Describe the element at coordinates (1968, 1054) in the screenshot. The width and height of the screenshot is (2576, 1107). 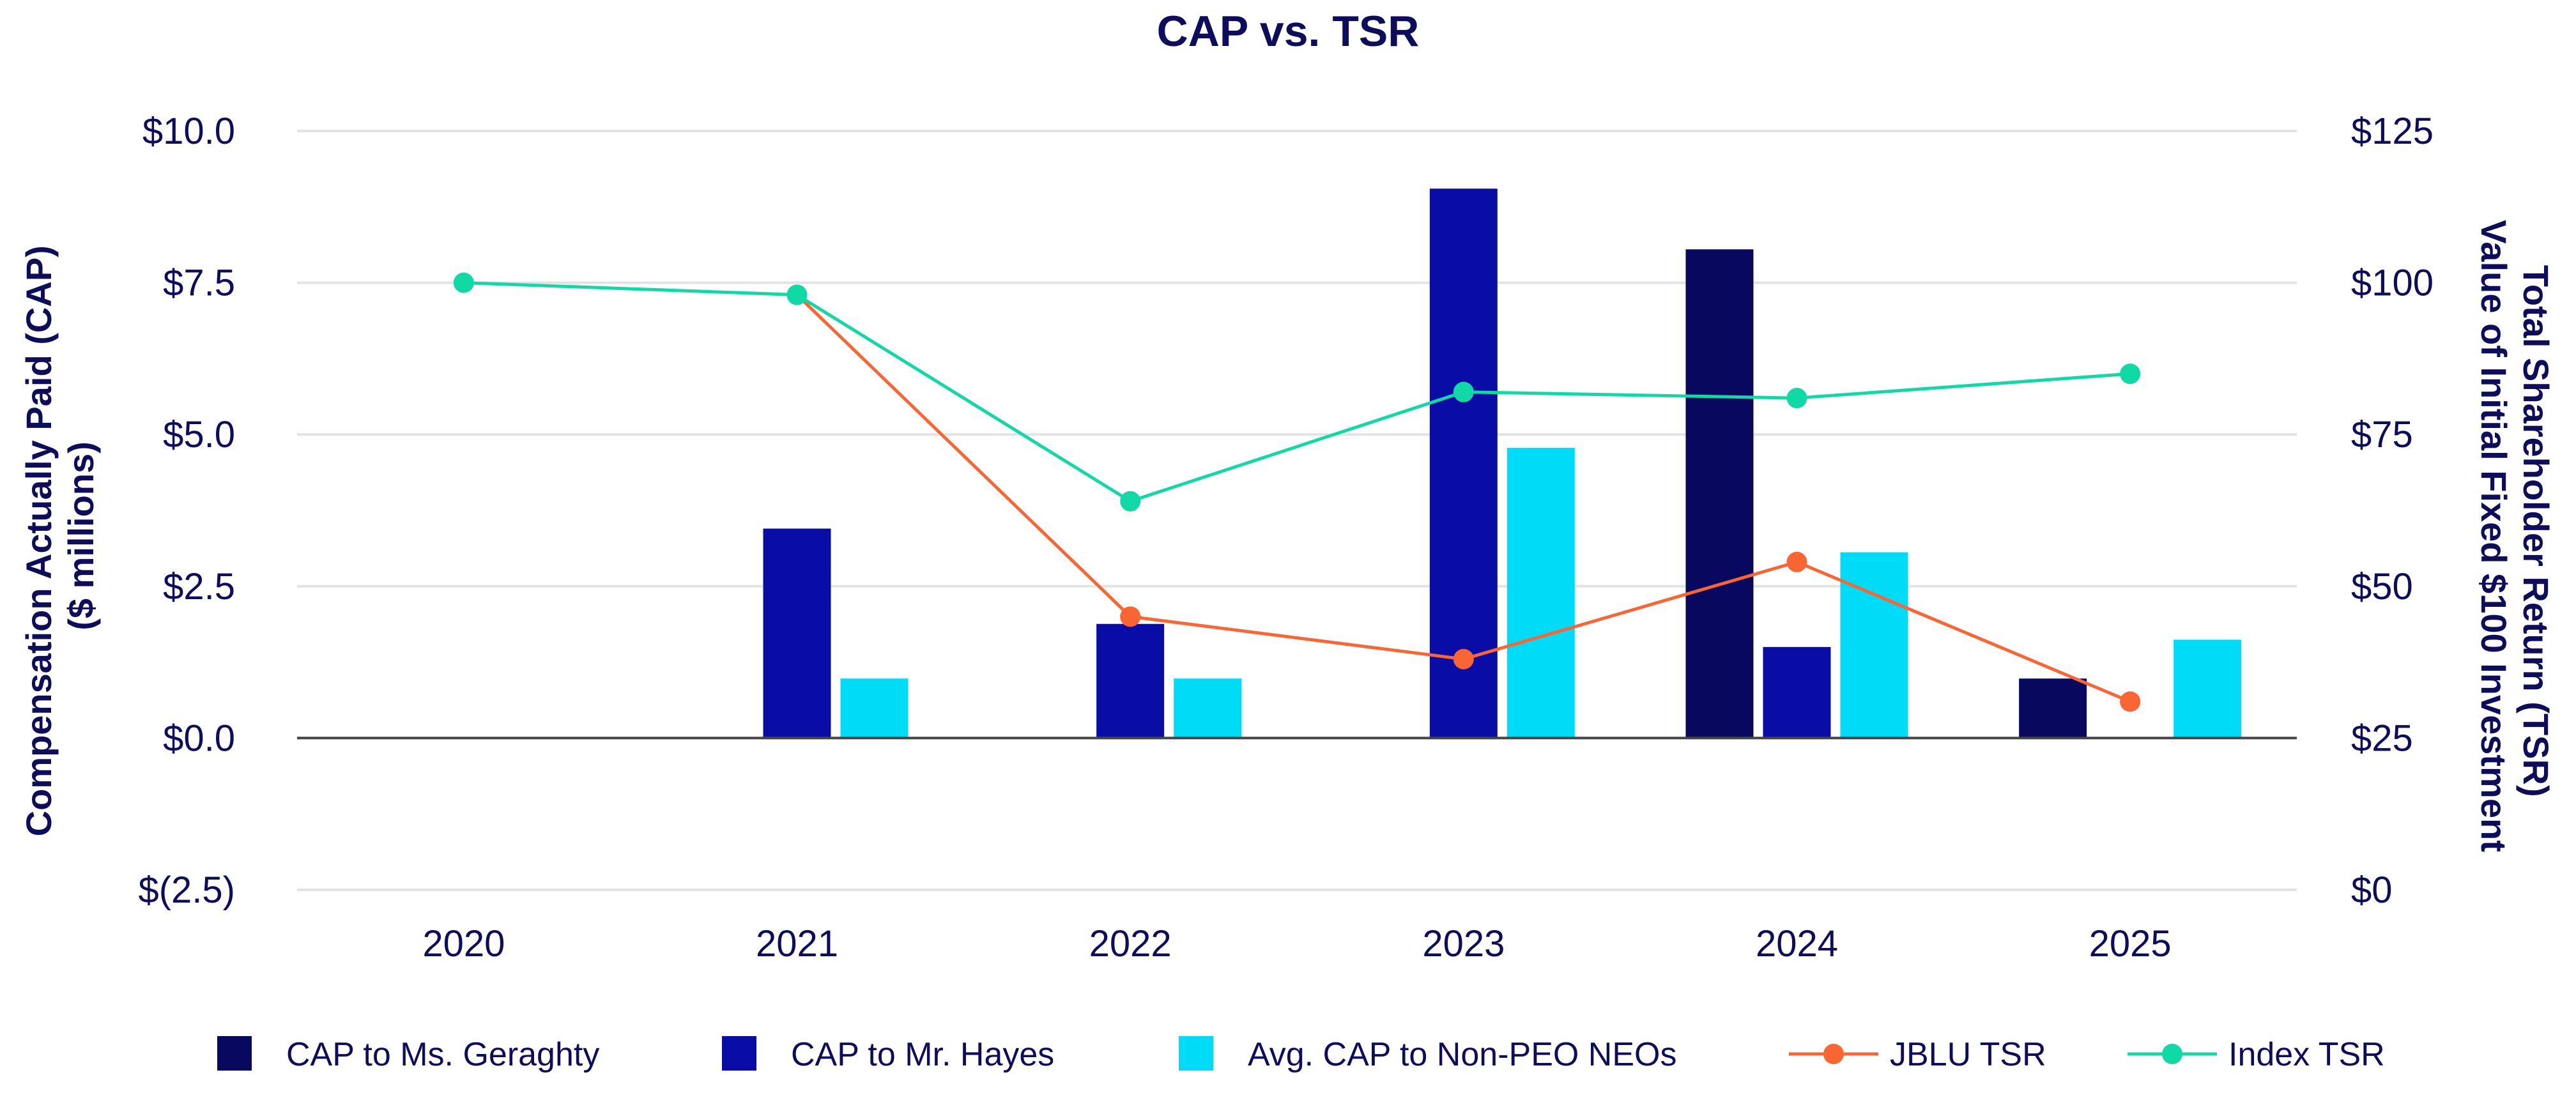
I see `legend-label: JBLU TSR` at that location.